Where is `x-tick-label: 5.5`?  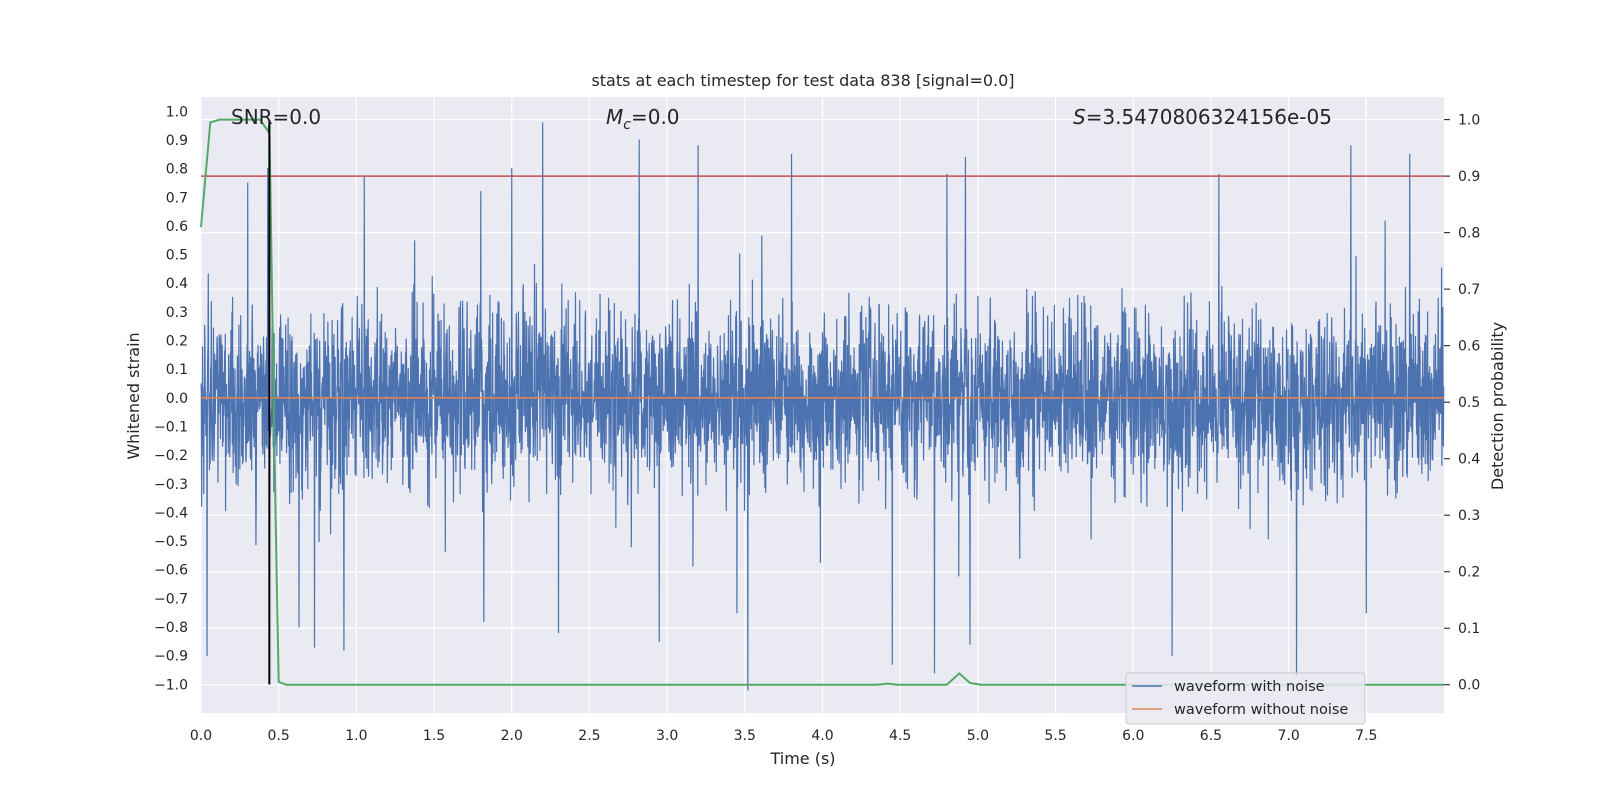
x-tick-label: 5.5 is located at coordinates (1055, 736).